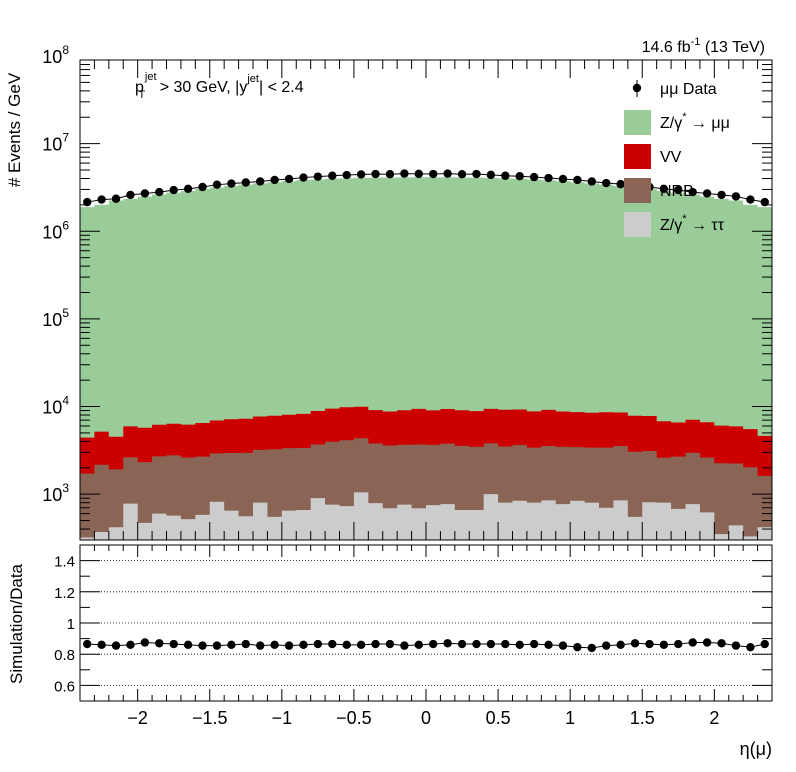 This screenshot has width=796, height=772. What do you see at coordinates (426, 188) in the screenshot?
I see `data-points` at bounding box center [426, 188].